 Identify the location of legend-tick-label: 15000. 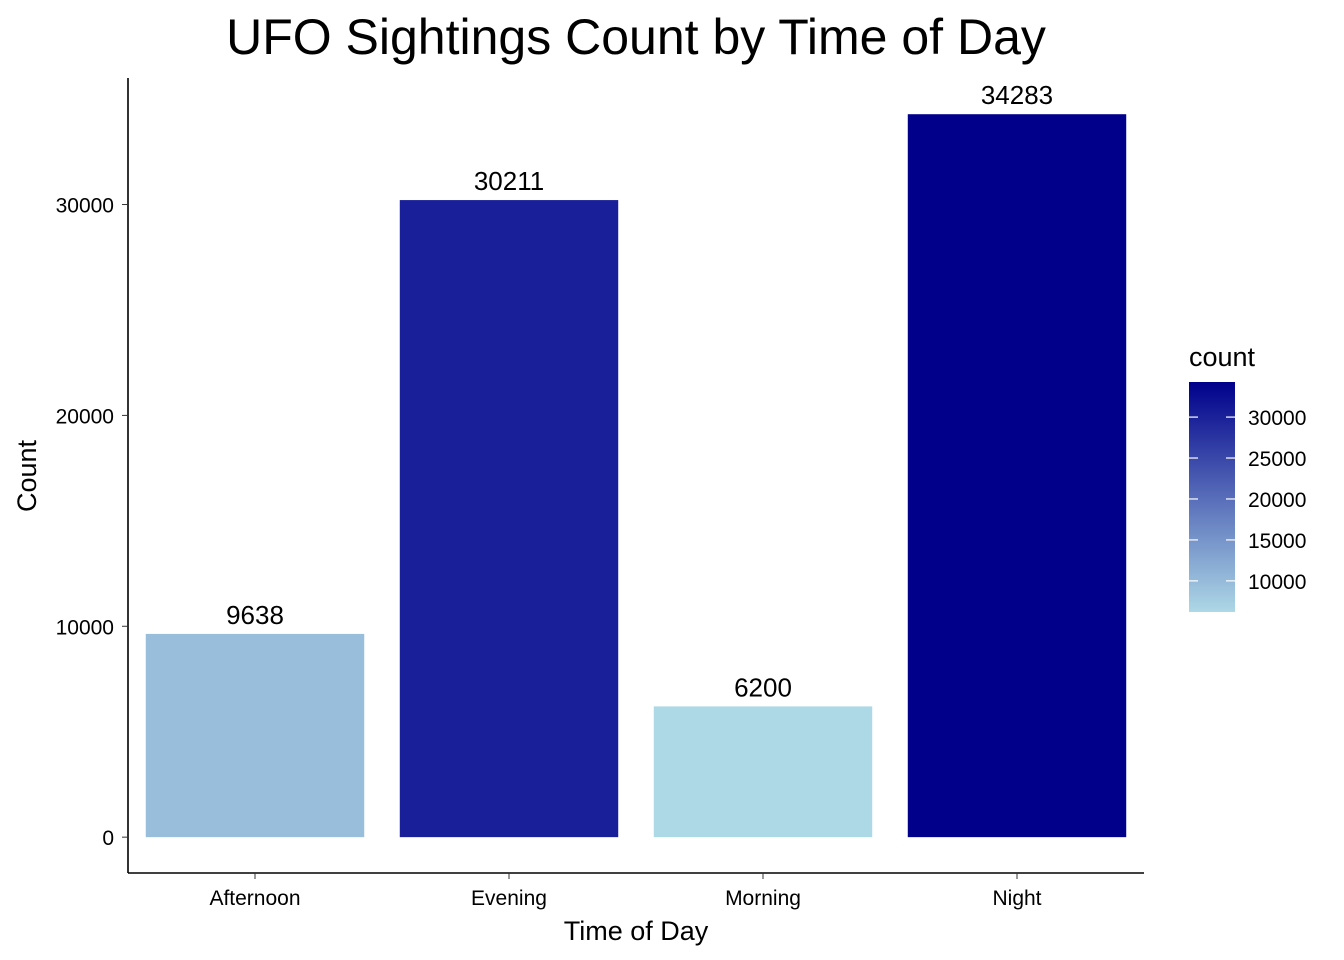
(1277, 541).